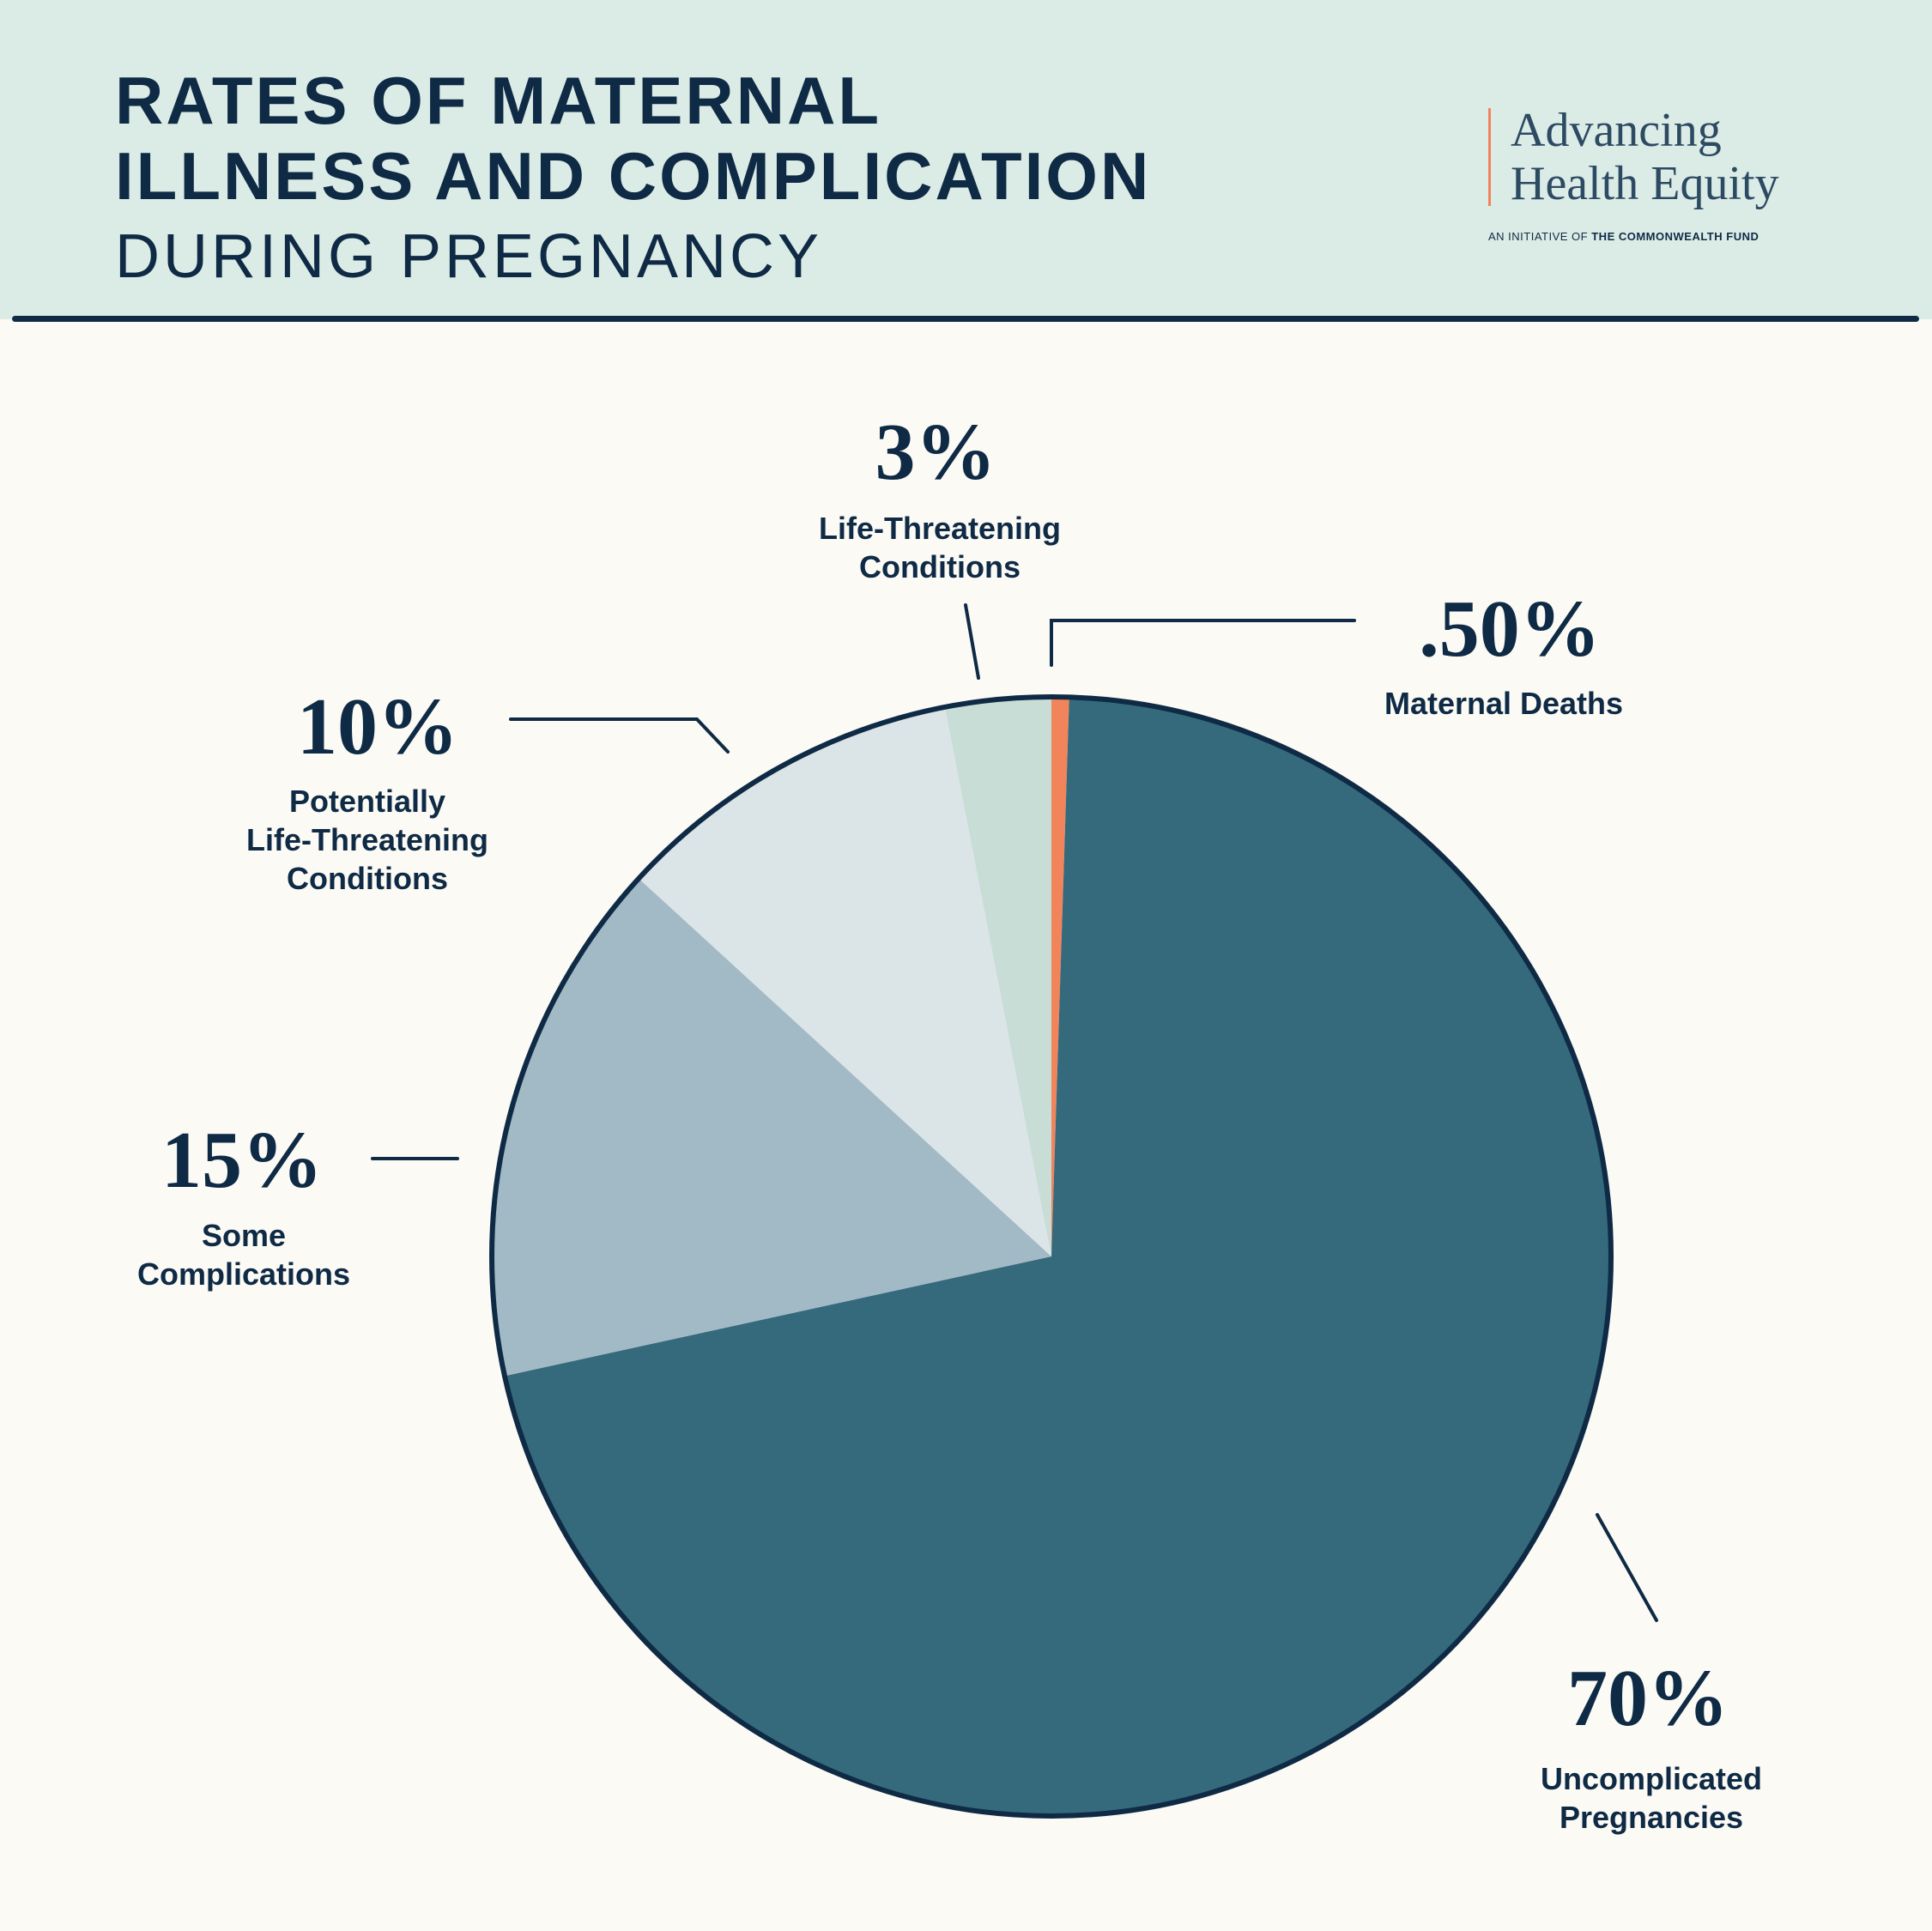 Image resolution: width=1932 pixels, height=1931 pixels. Describe the element at coordinates (1489, 157) in the screenshot. I see `logo-accent-bar` at that location.